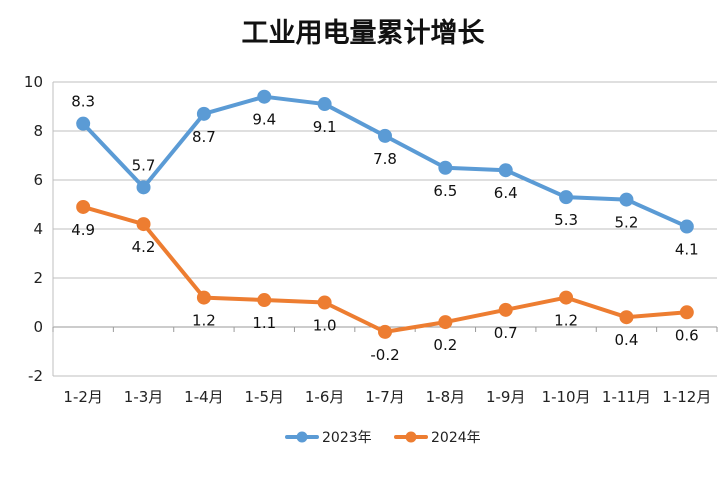 This screenshot has height=479, width=727. What do you see at coordinates (446, 397) in the screenshot?
I see `x-tick-label: 1-8月` at bounding box center [446, 397].